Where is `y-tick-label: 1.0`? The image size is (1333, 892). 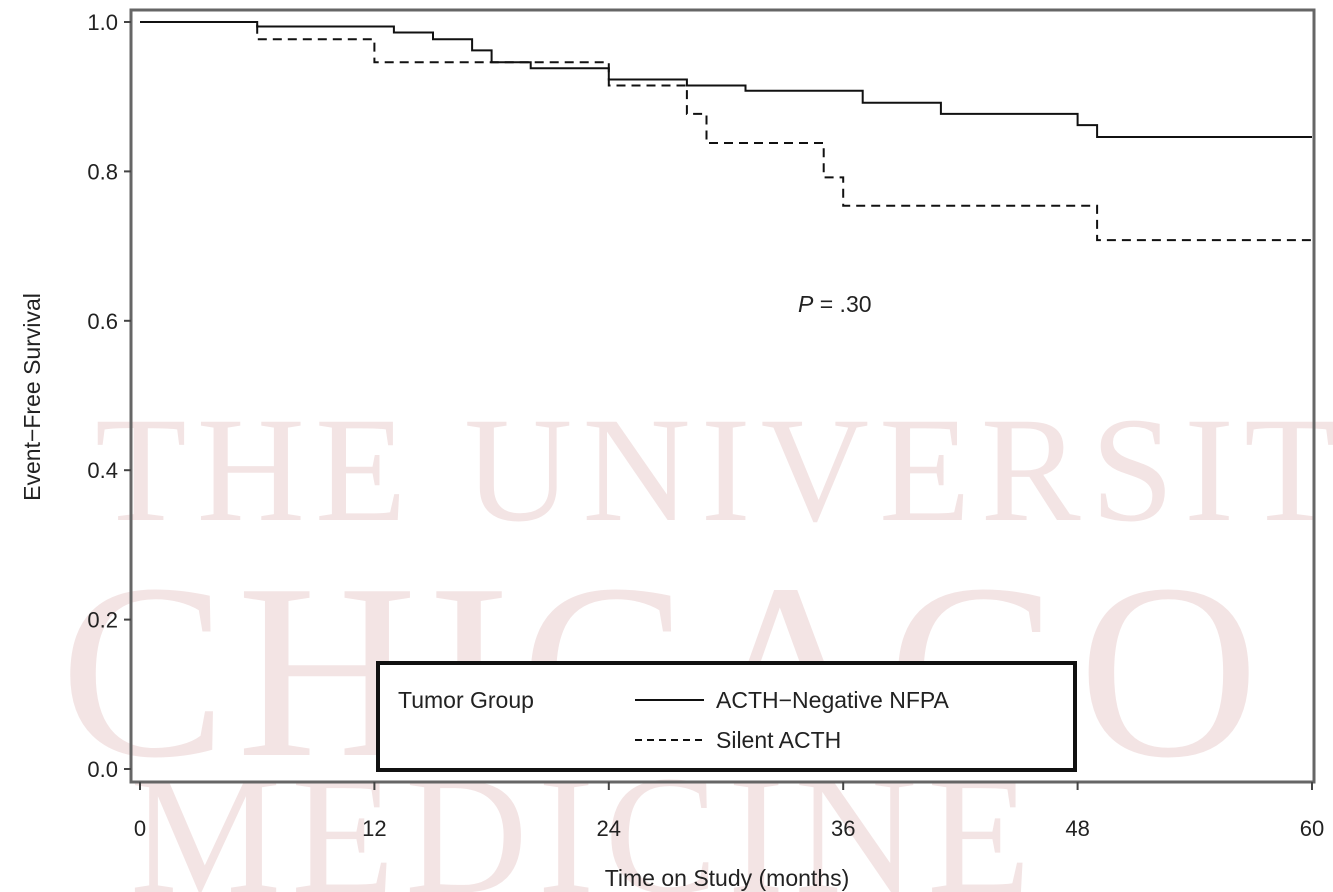
y-tick-label: 1.0 is located at coordinates (102, 22).